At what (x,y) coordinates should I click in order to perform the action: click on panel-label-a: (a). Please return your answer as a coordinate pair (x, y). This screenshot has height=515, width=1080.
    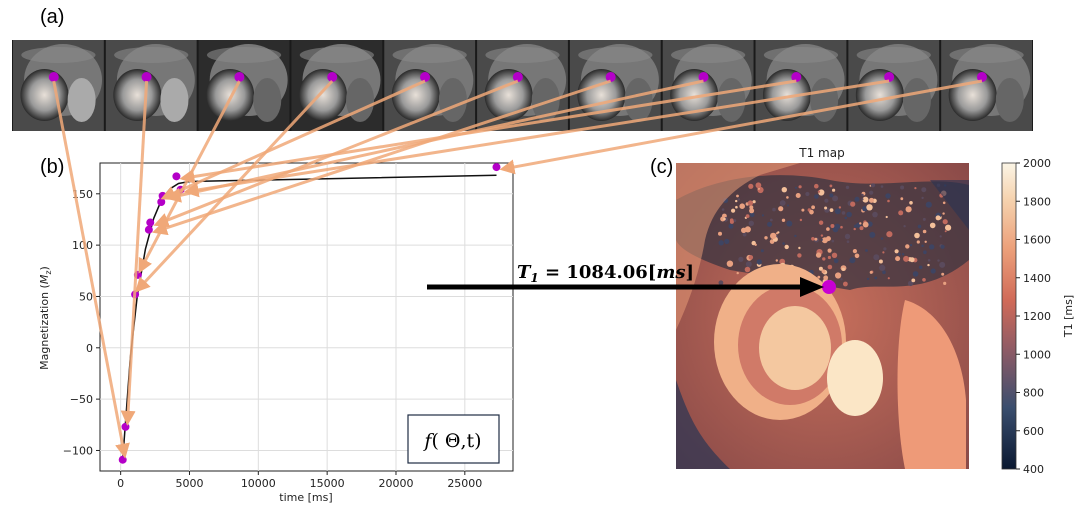
    Looking at the image, I should click on (52, 17).